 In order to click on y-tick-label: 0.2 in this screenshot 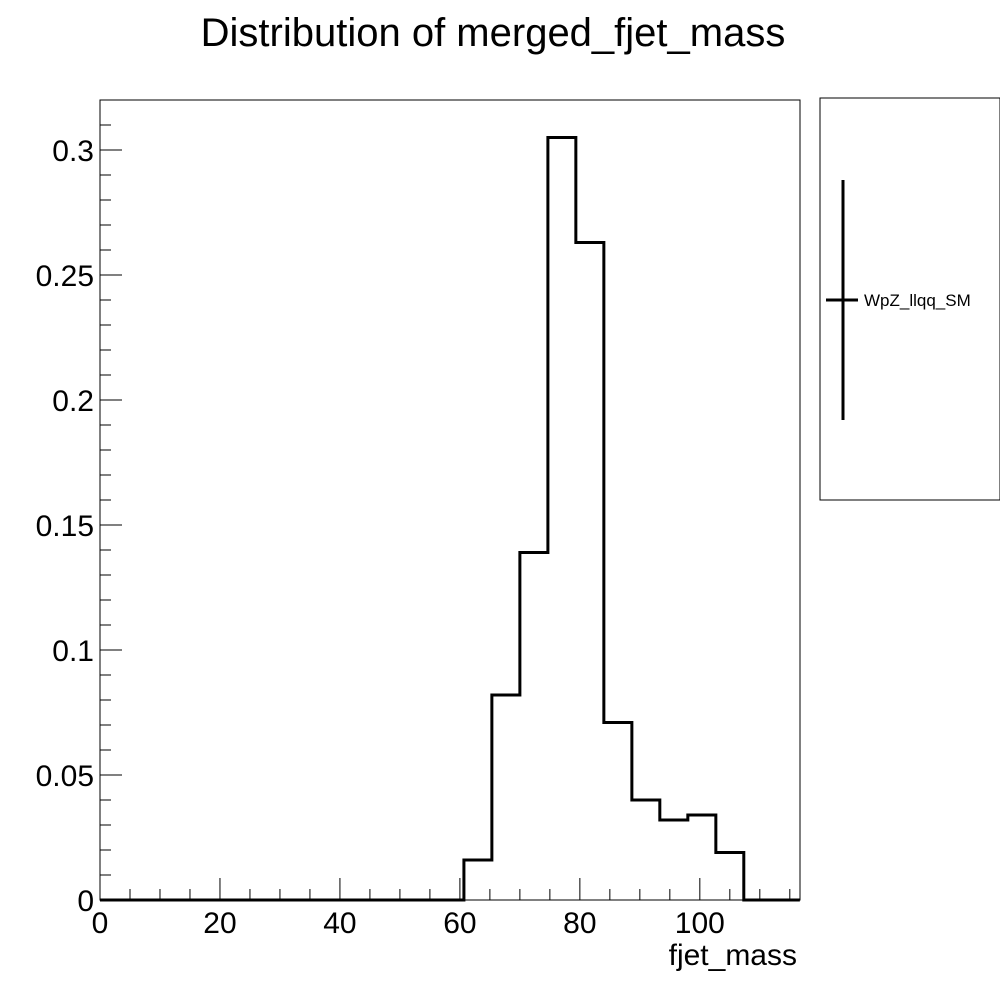, I will do `click(73, 401)`.